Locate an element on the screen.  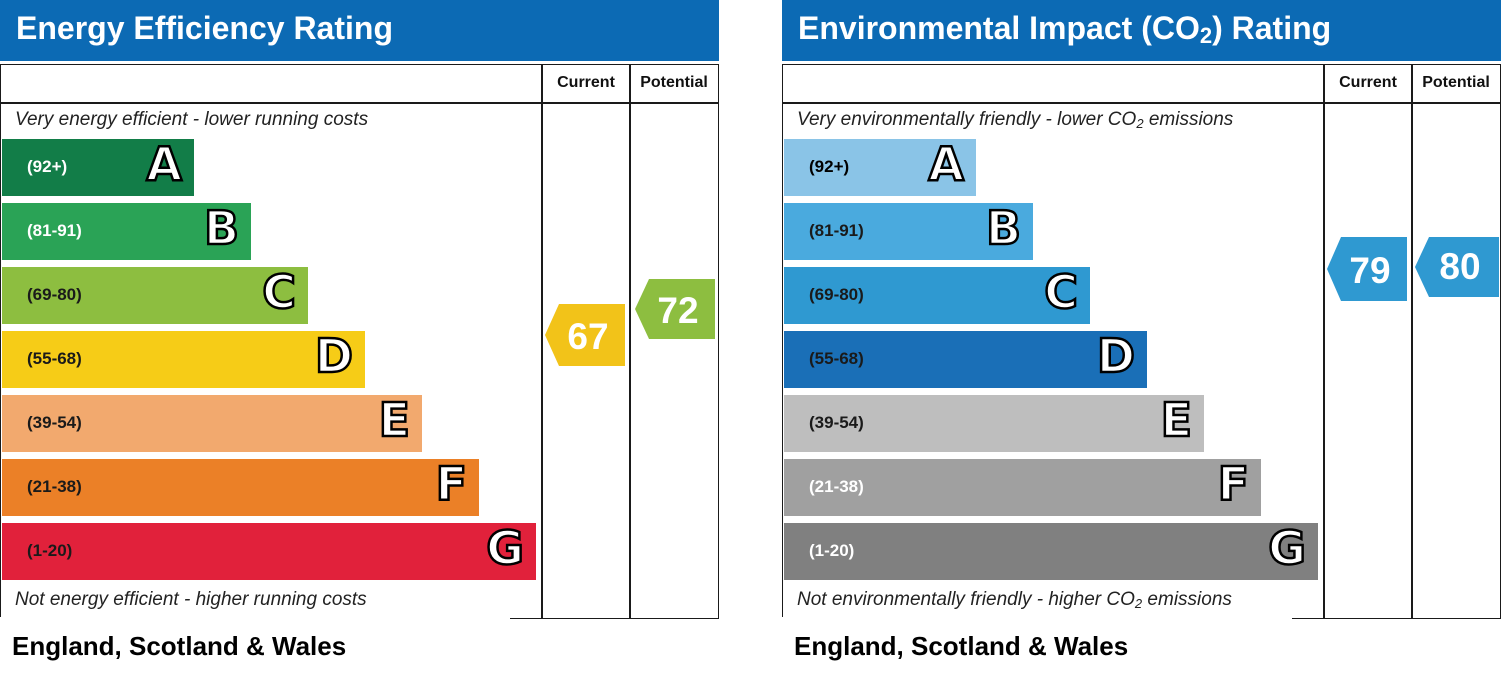
current-rating-arrow: 79 is located at coordinates (1367, 269).